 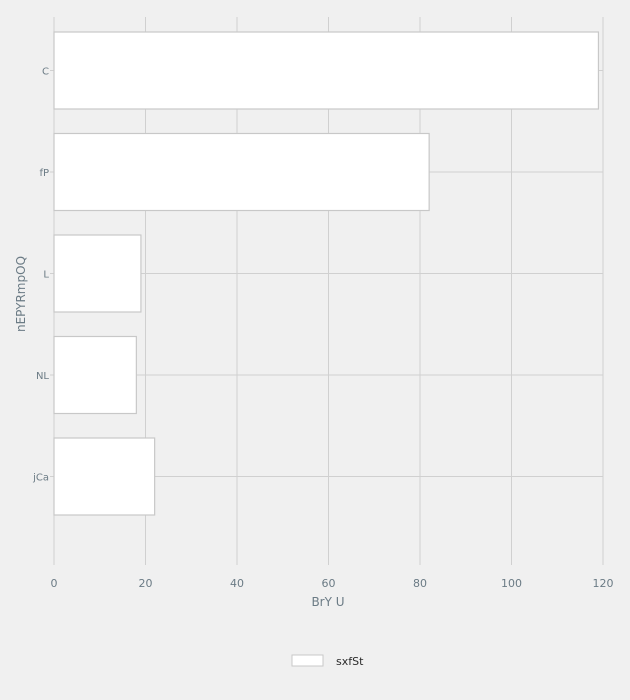 I want to click on y-axis-title: nEPYRmpOQ, so click(x=21, y=294).